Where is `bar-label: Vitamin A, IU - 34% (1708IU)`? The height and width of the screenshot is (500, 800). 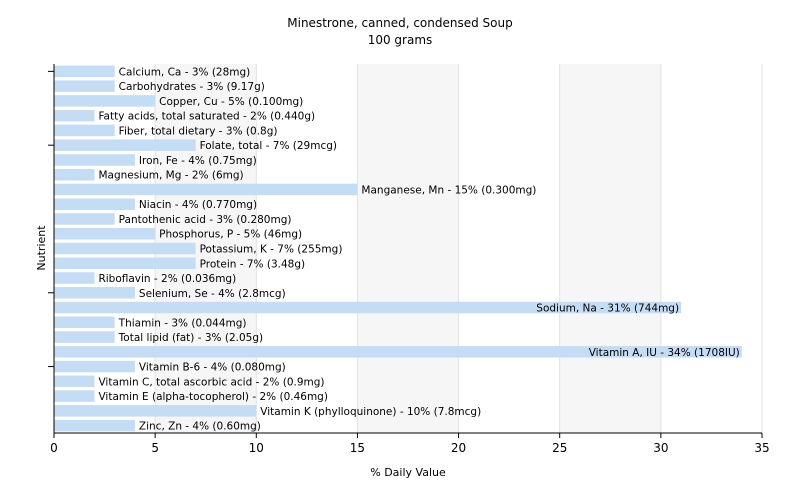 bar-label: Vitamin A, IU - 34% (1708IU) is located at coordinates (664, 353).